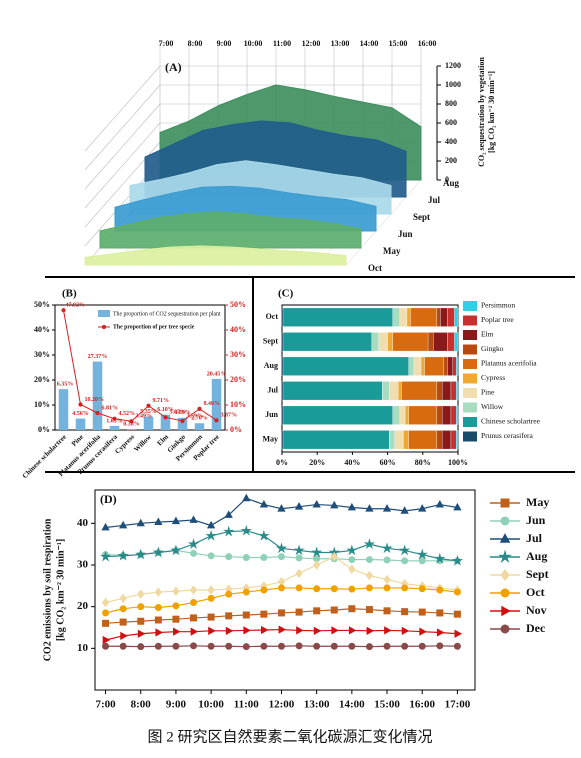  I want to click on y2-tick-label: 50%, so click(238, 304).